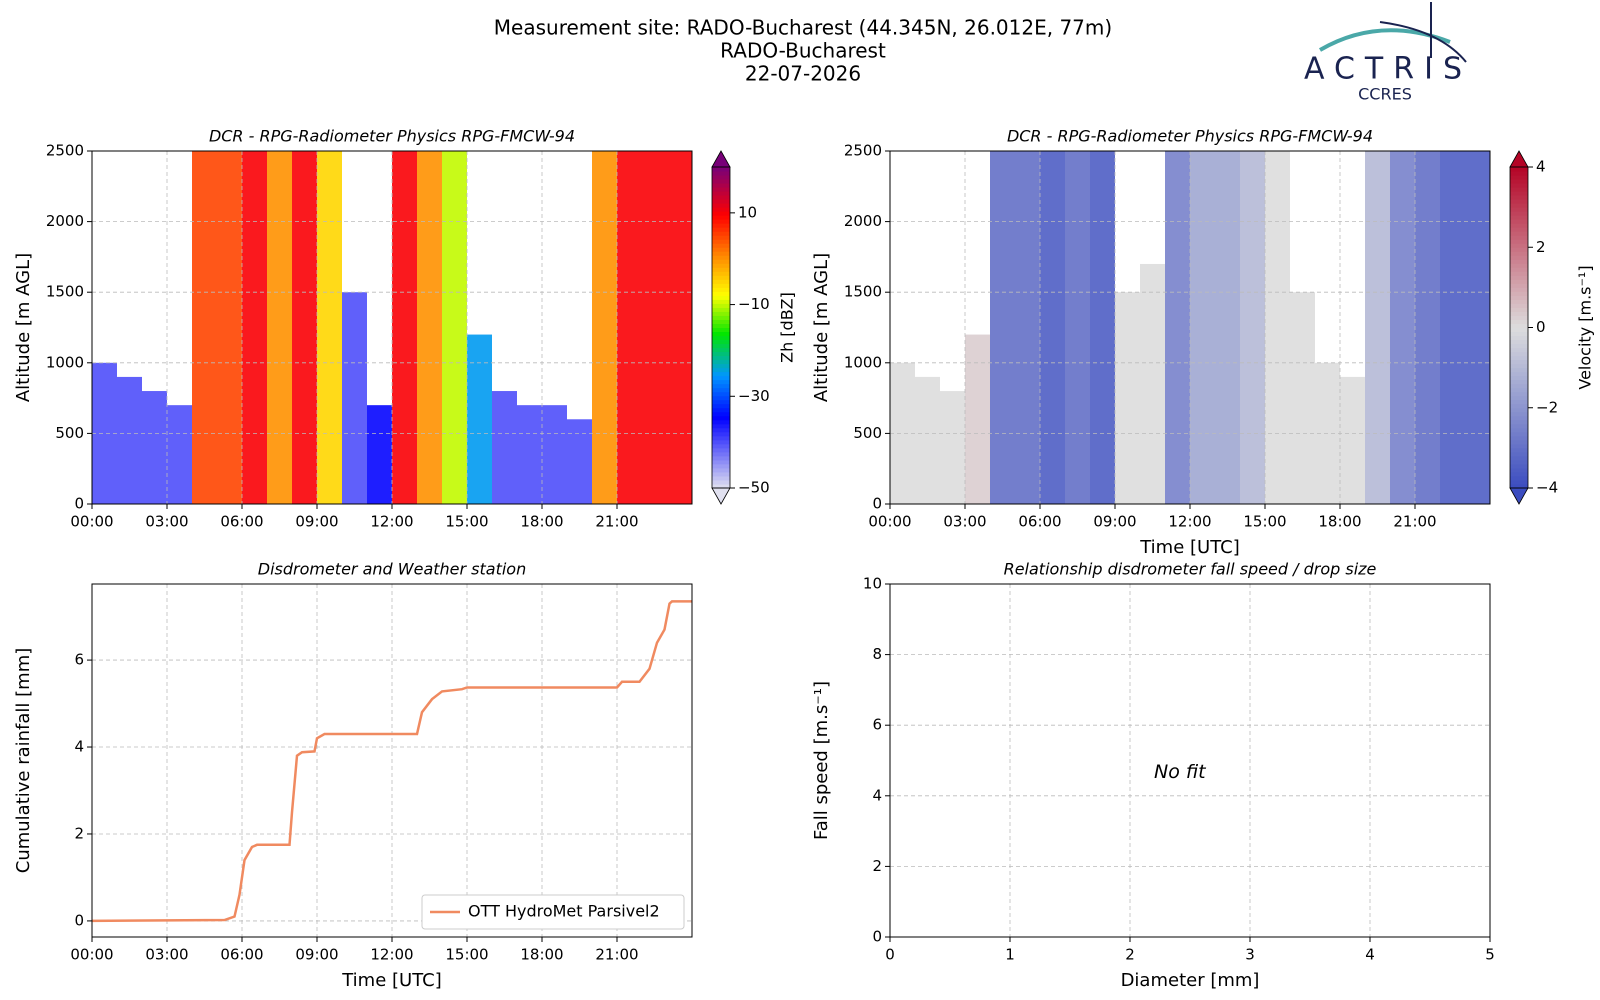 This screenshot has width=1600, height=1000. Describe the element at coordinates (821, 760) in the screenshot. I see `y-axis-label: Fall speed [m.s⁻¹]` at that location.